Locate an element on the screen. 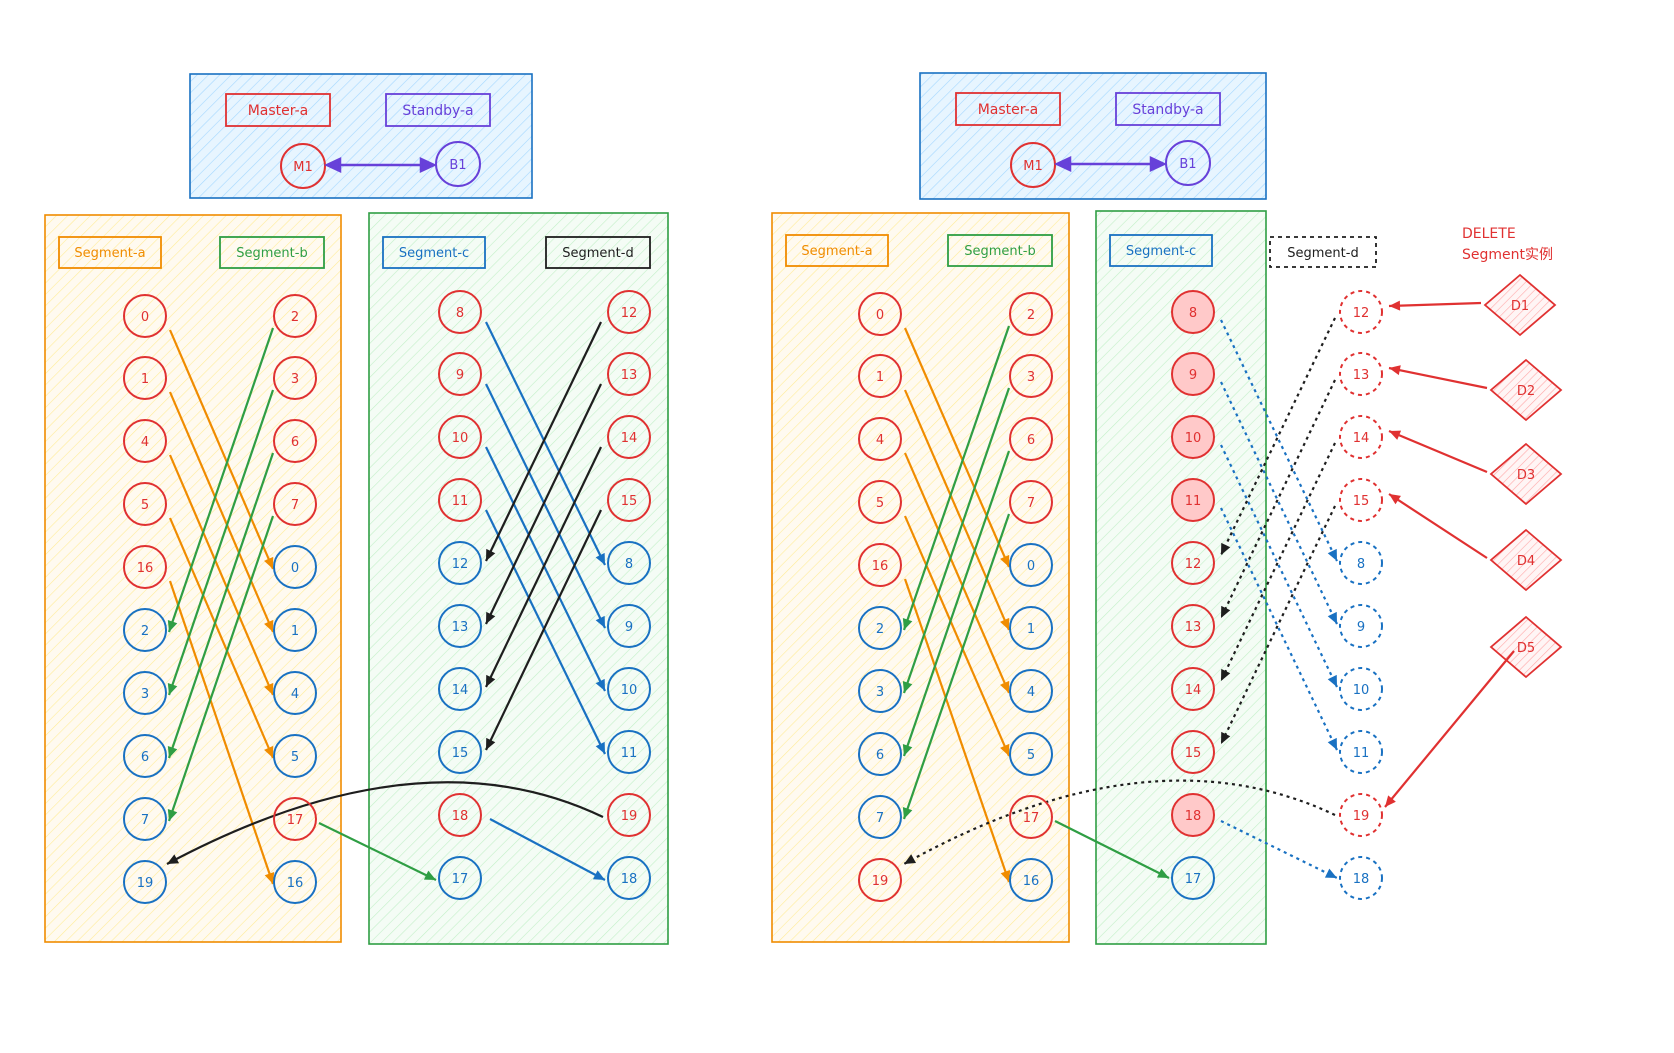 The height and width of the screenshot is (1053, 1674). master-label-box-after: Master-a is located at coordinates (1008, 109).